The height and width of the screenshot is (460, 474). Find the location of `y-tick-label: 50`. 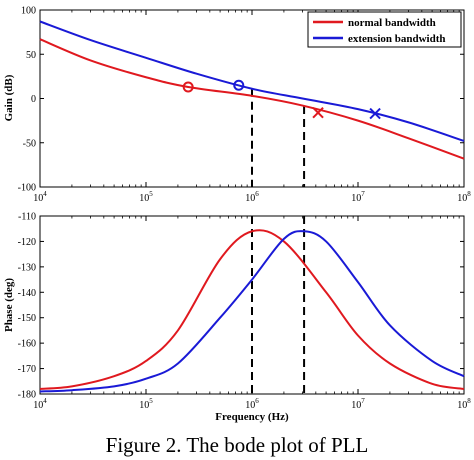

y-tick-label: 50 is located at coordinates (31, 55).